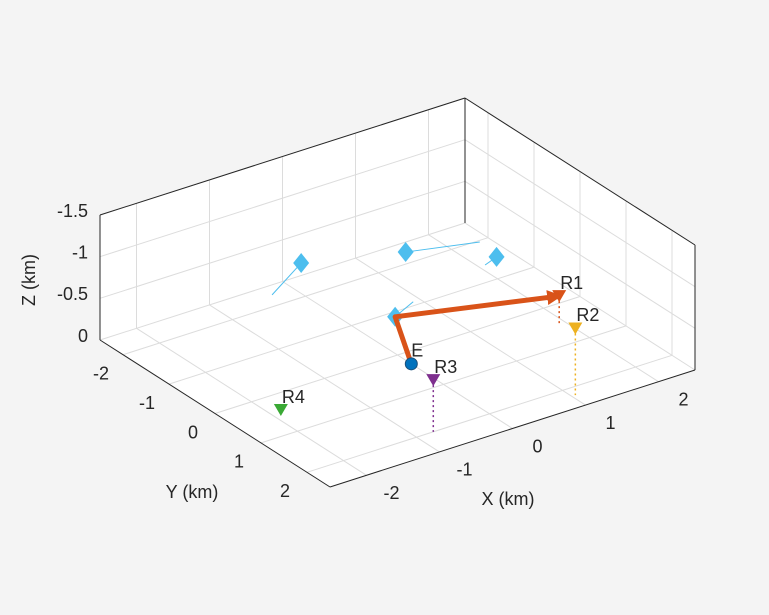  Describe the element at coordinates (571, 283) in the screenshot. I see `receiver-label: R1` at that location.